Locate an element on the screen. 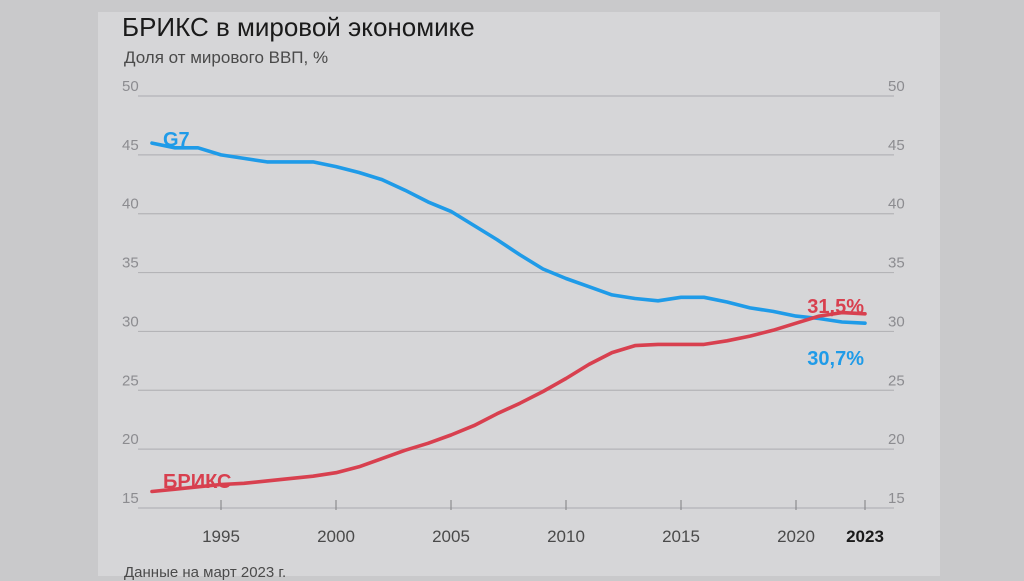 The image size is (1024, 581). y-tick-right-35: 35 is located at coordinates (896, 263).